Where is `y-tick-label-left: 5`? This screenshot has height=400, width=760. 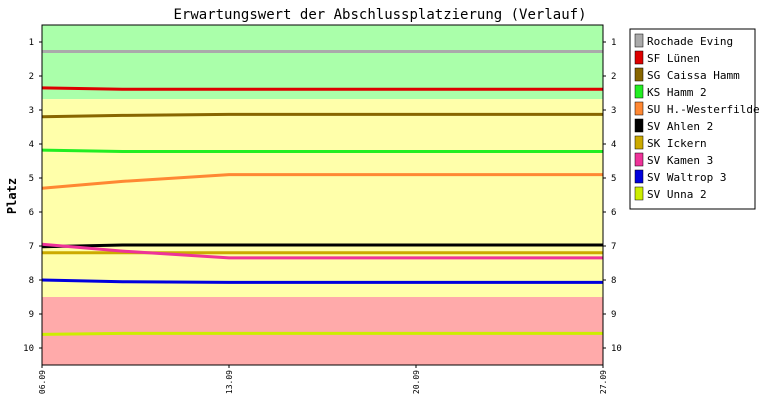 y-tick-label-left: 5 is located at coordinates (31, 179).